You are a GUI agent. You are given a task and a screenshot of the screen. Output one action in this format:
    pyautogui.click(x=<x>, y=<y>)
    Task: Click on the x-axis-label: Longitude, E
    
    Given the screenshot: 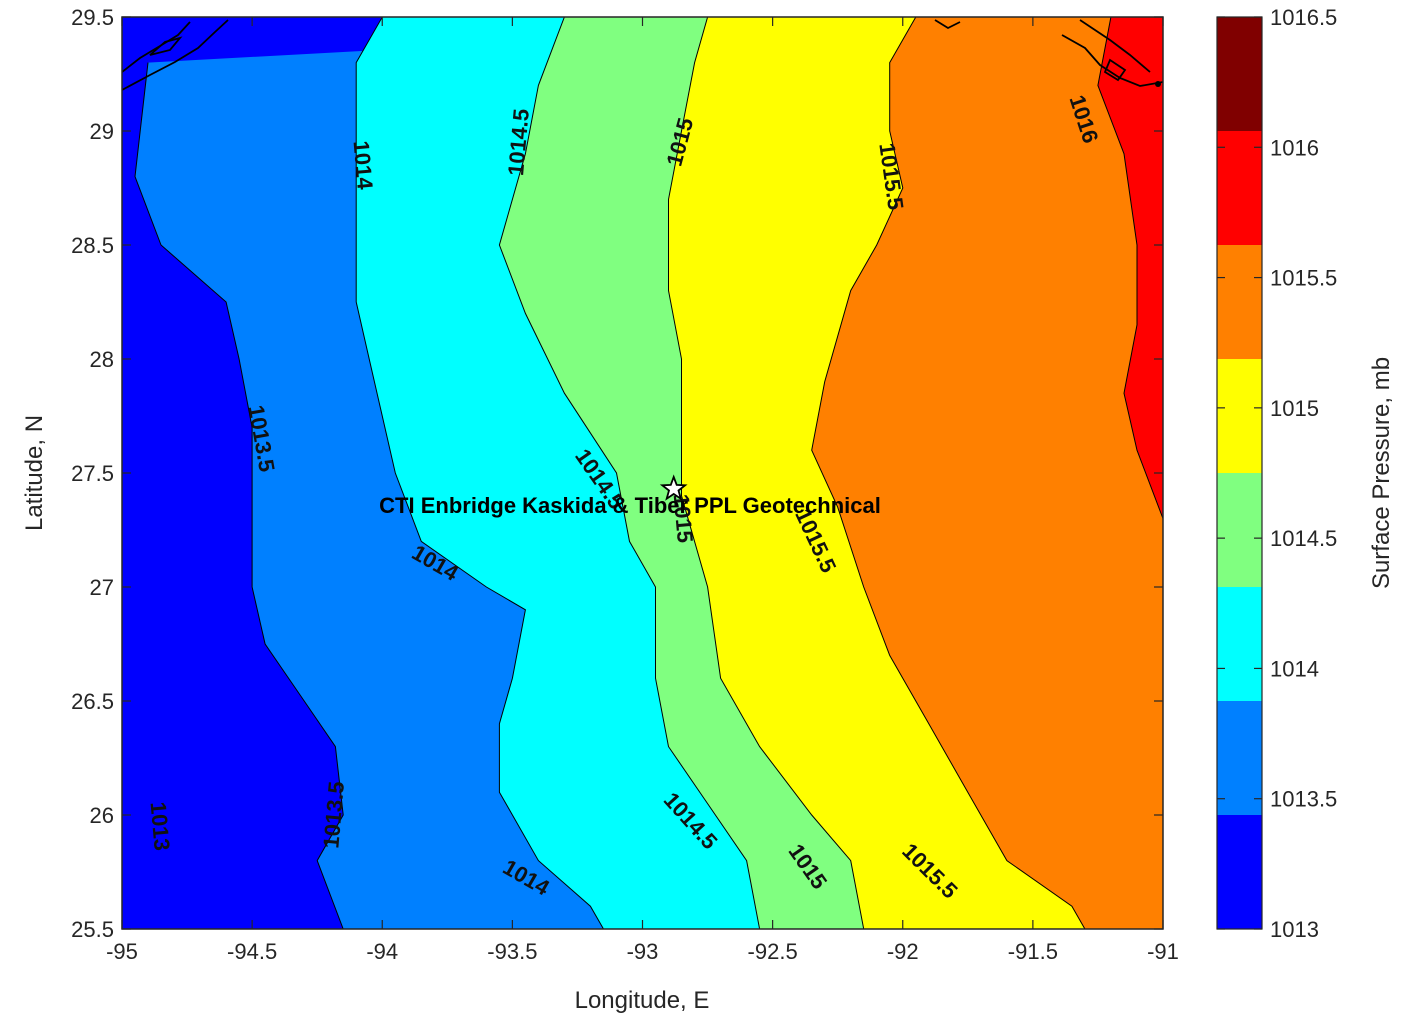 What is the action you would take?
    pyautogui.click(x=642, y=1000)
    